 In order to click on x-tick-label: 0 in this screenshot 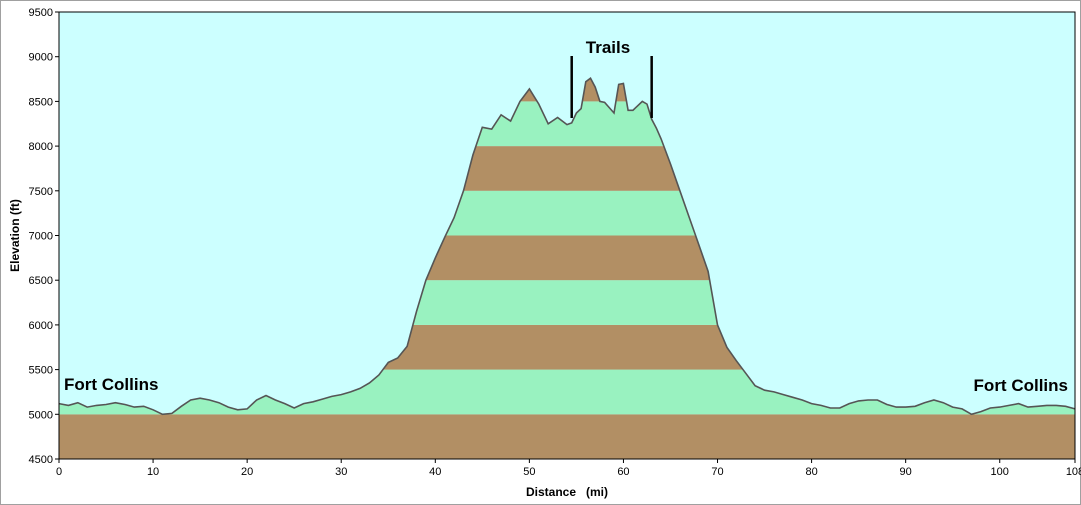, I will do `click(59, 472)`.